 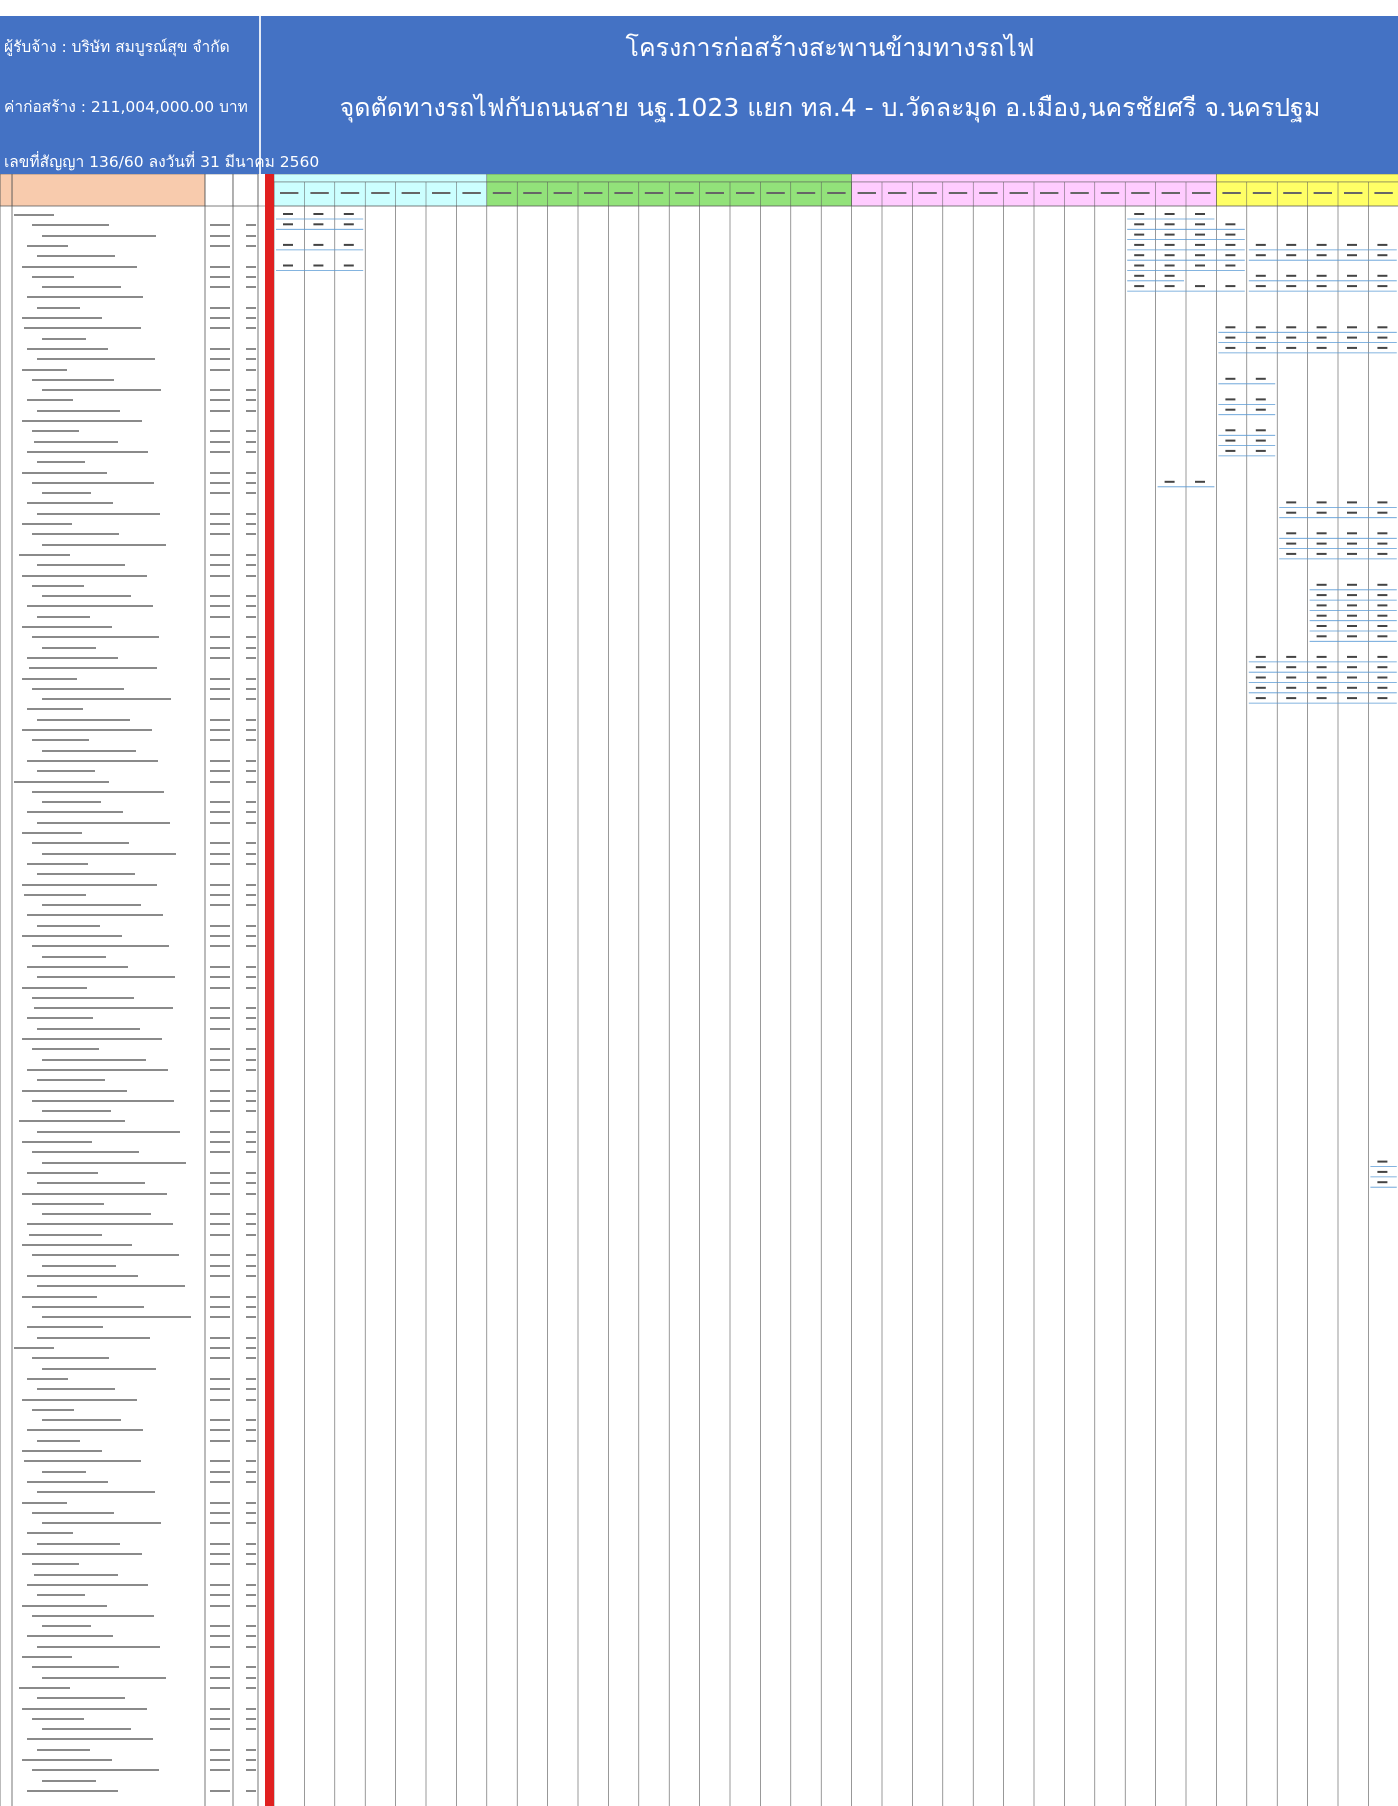 I want to click on percent-header, so click(x=245, y=190).